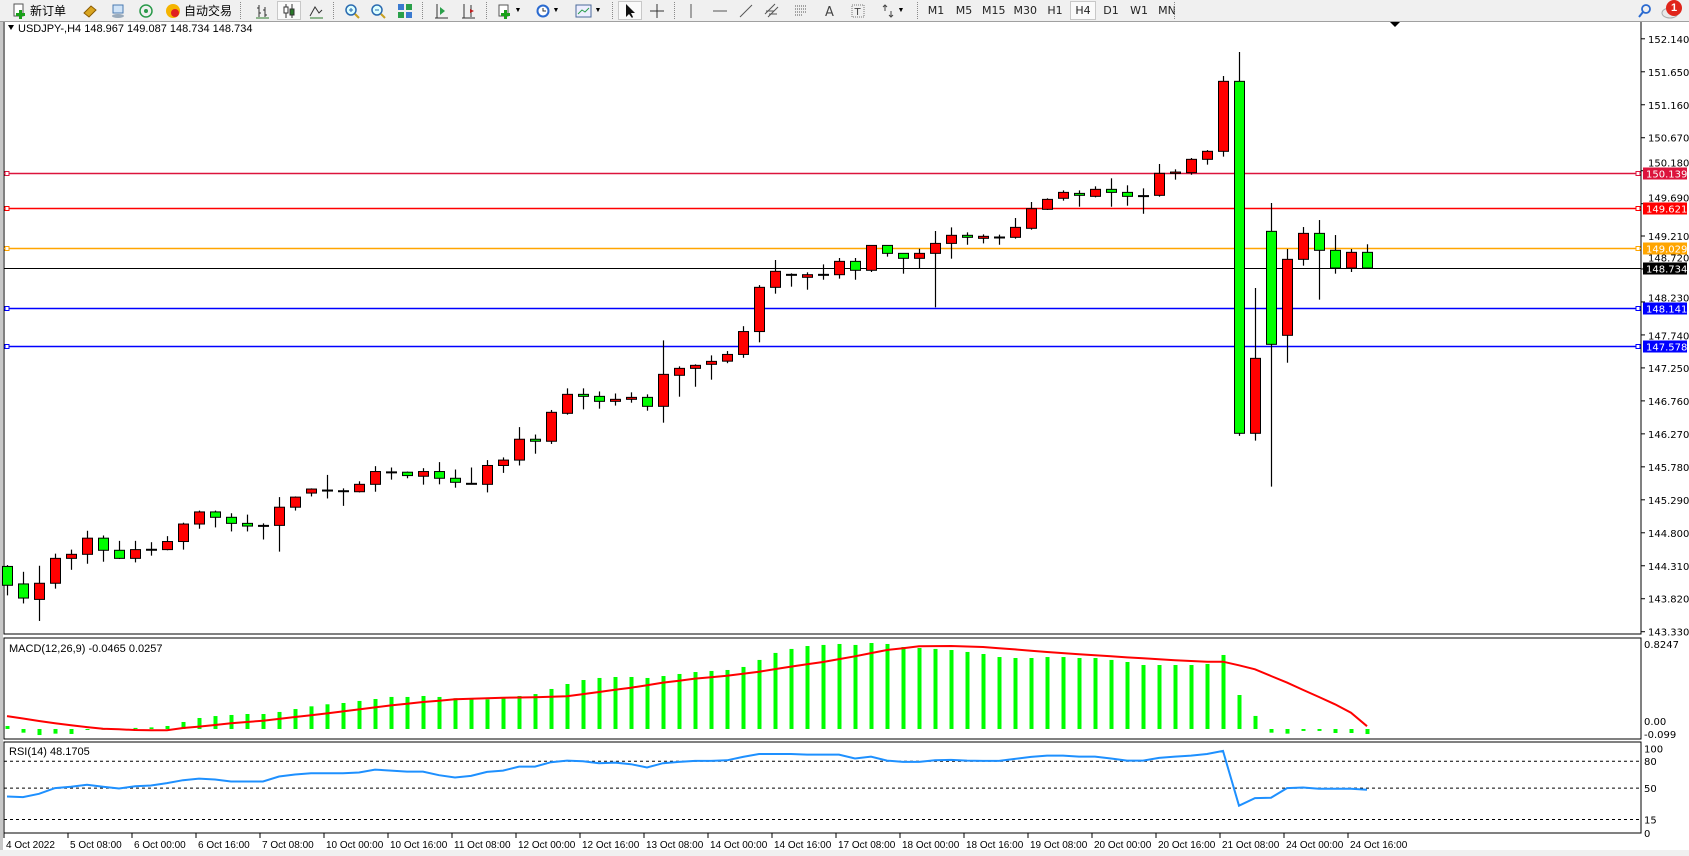 Image resolution: width=1689 pixels, height=856 pixels. Describe the element at coordinates (858, 10) in the screenshot. I see `text-label-button: T` at that location.